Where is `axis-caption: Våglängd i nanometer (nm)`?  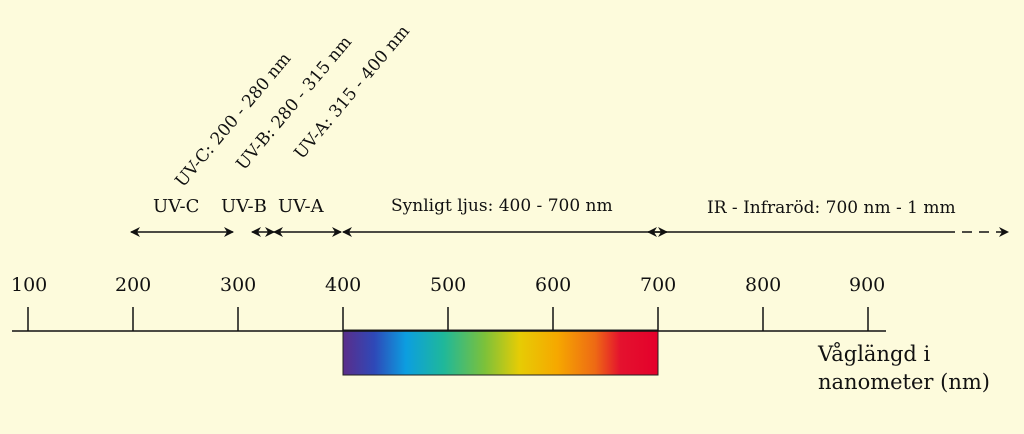 axis-caption: Våglängd i nanometer (nm) is located at coordinates (904, 368).